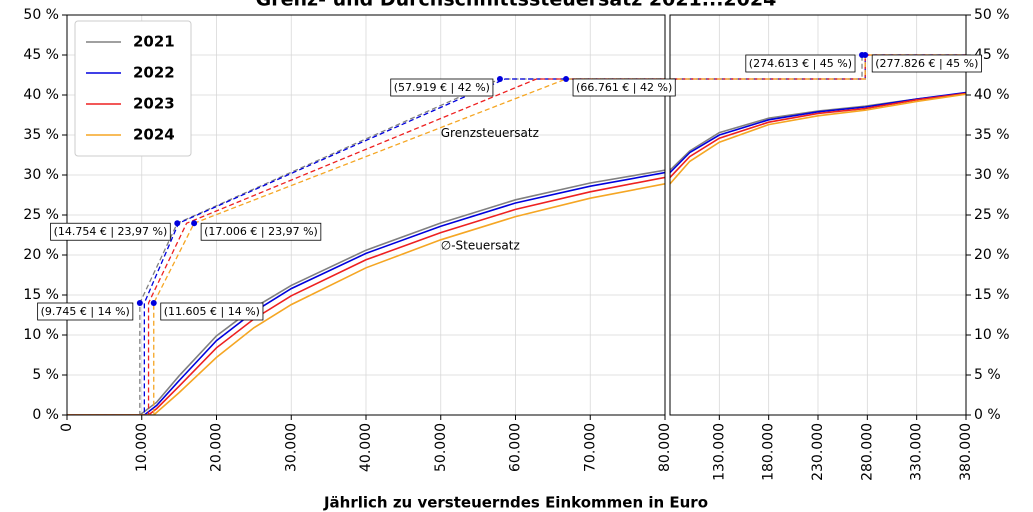 Image resolution: width=1033 pixels, height=512 pixels. What do you see at coordinates (516, 447) in the screenshot?
I see `x-tick-label: 60.000` at bounding box center [516, 447].